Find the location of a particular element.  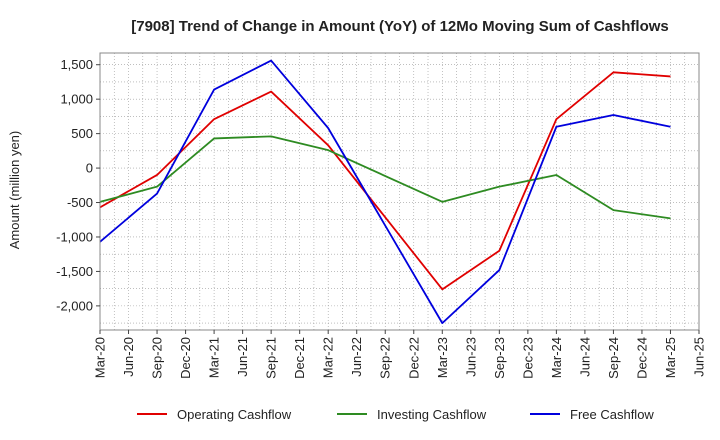

x-tick-label: Mar-24 is located at coordinates (556, 357).